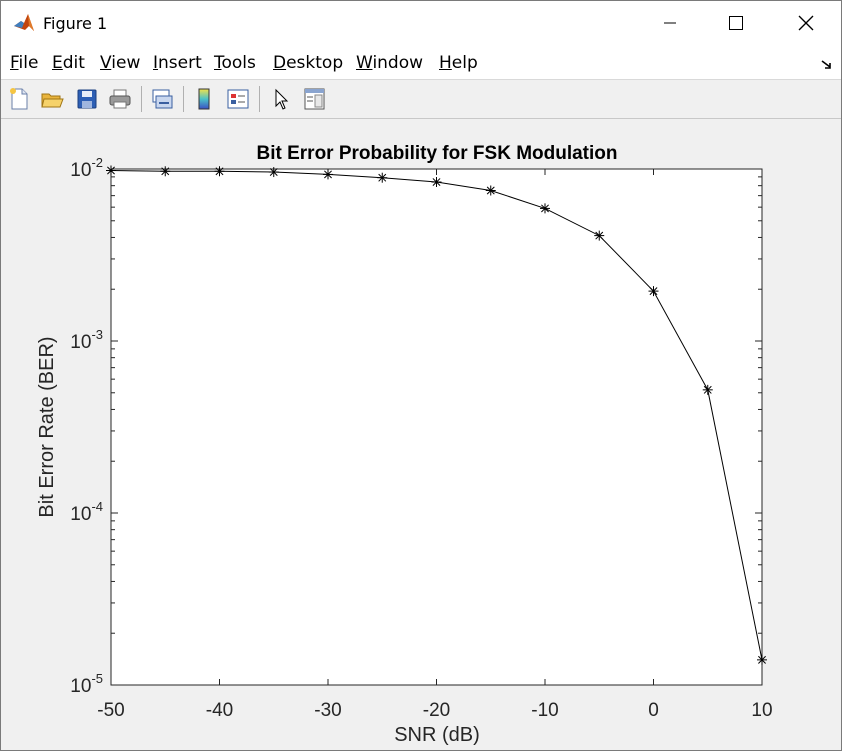 This screenshot has height=751, width=842. I want to click on insert-legend-icon, so click(238, 99).